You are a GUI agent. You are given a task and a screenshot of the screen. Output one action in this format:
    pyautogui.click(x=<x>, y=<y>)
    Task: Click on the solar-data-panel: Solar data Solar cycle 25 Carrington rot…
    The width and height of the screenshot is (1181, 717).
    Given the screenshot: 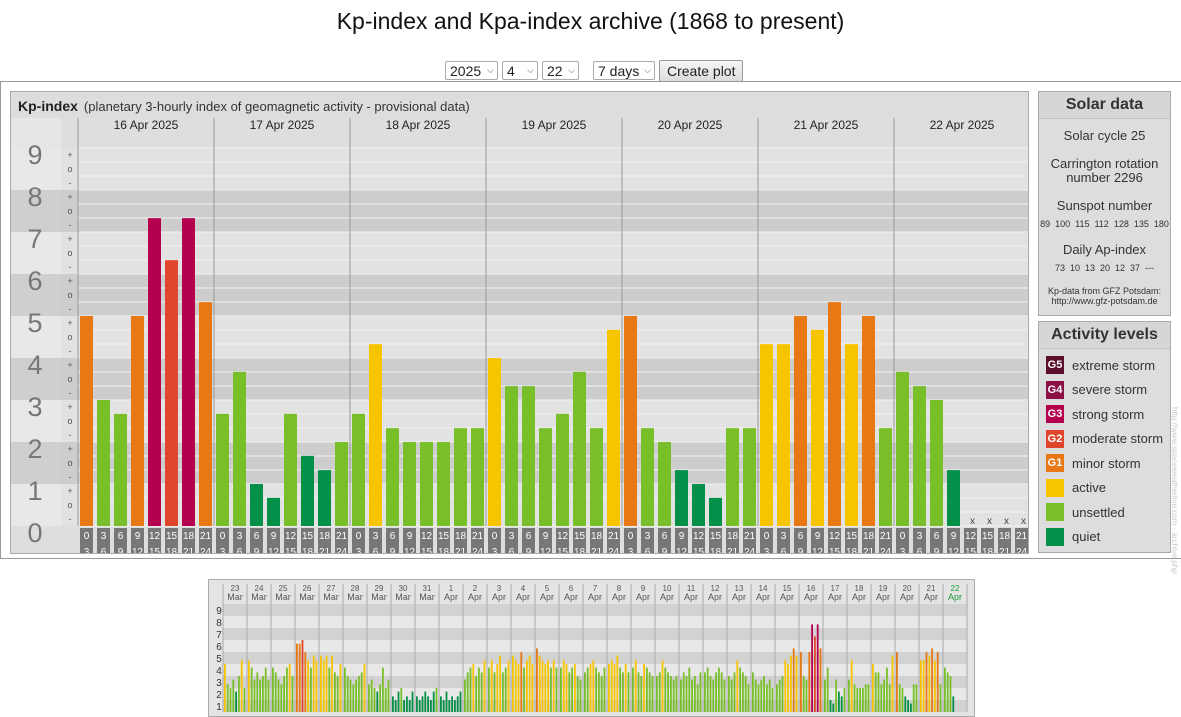 What is the action you would take?
    pyautogui.click(x=1104, y=203)
    